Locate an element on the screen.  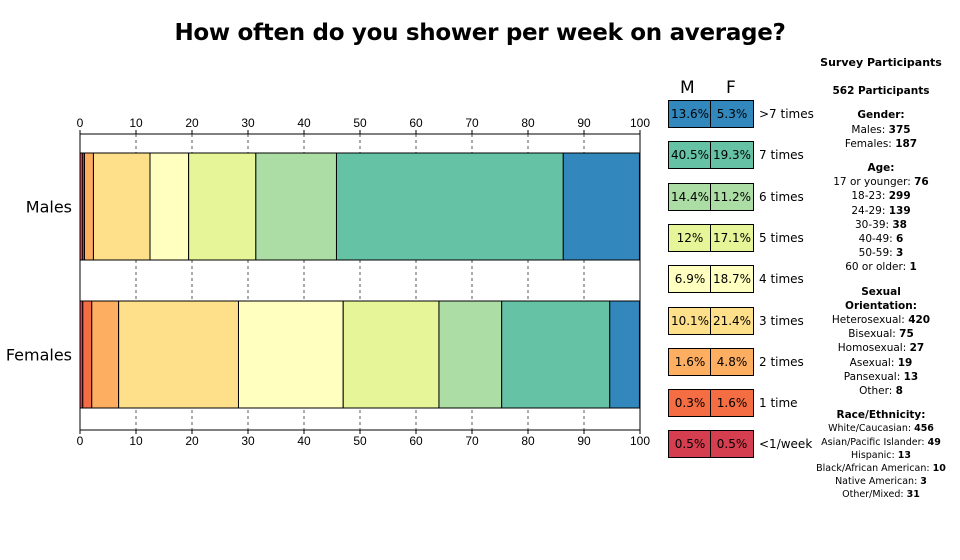
stat-value: 299 is located at coordinates (899, 196).